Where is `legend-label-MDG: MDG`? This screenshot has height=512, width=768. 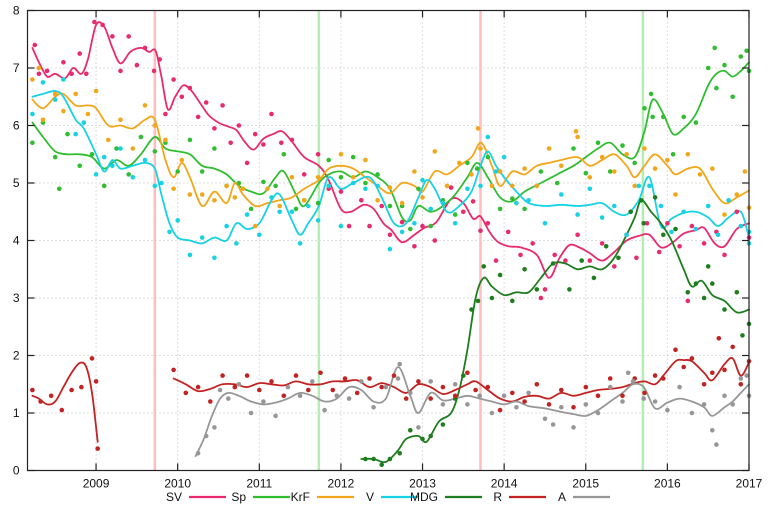
legend-label-MDG: MDG is located at coordinates (424, 497).